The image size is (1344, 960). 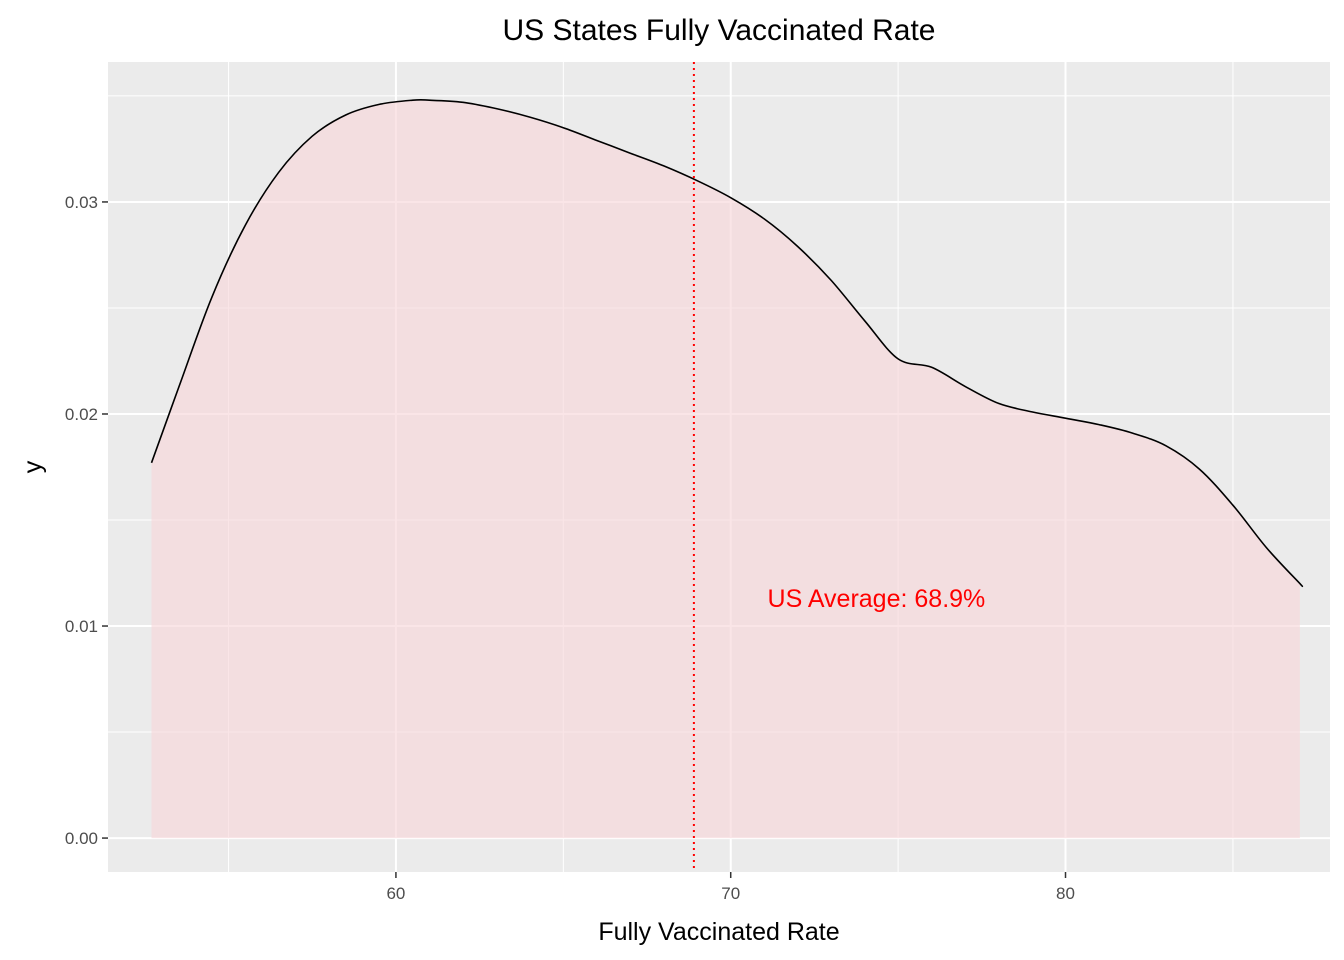 What do you see at coordinates (718, 932) in the screenshot?
I see `x-axis-title: Fully Vaccinated Rate` at bounding box center [718, 932].